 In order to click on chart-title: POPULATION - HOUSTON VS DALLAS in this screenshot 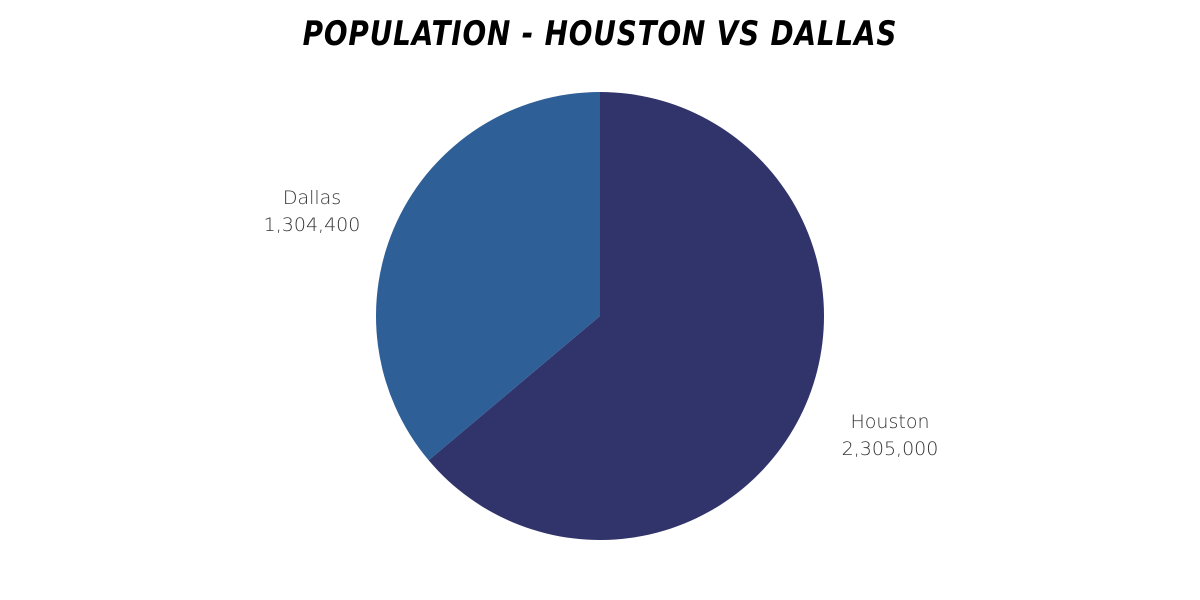, I will do `click(600, 34)`.